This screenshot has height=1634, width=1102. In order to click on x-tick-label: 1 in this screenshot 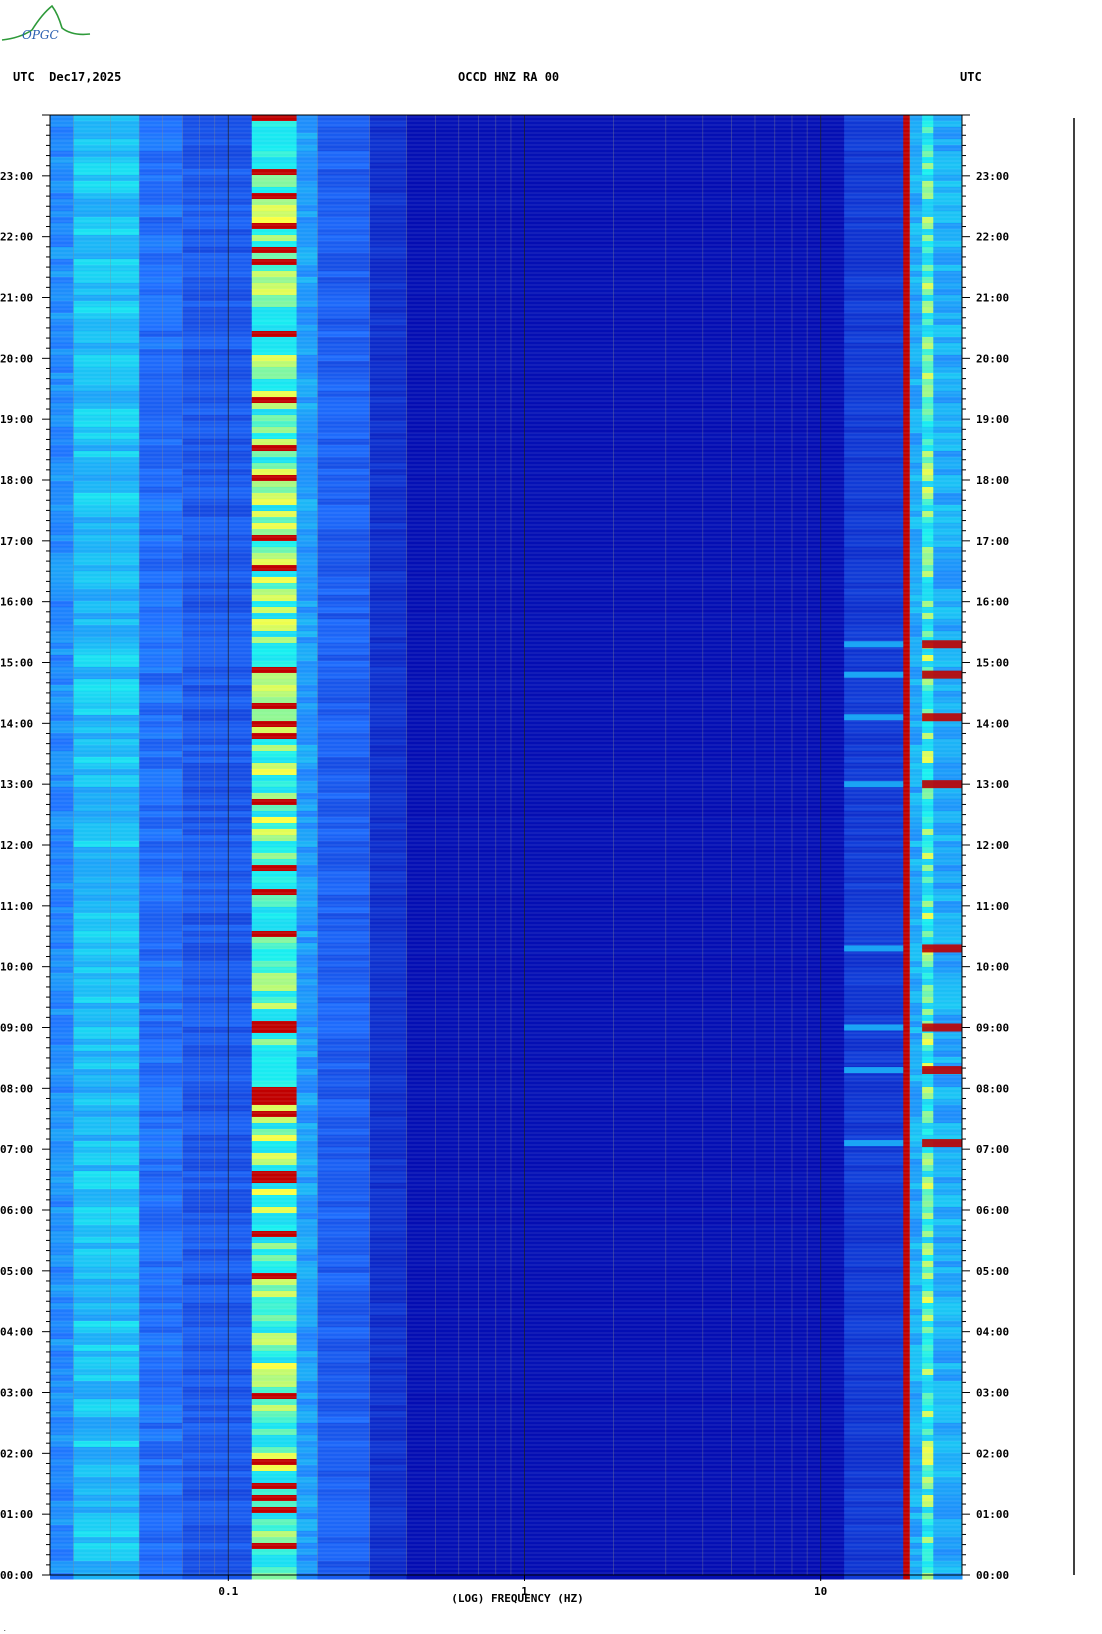, I will do `click(524, 1591)`.